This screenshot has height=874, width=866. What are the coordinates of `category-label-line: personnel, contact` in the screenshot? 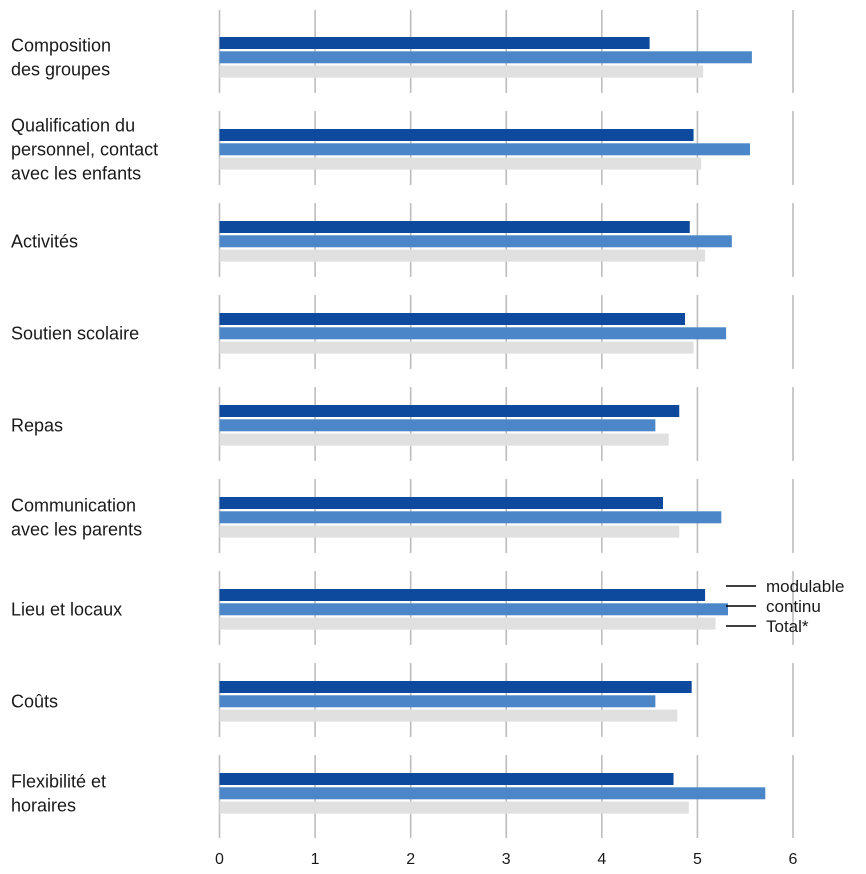 It's located at (84, 149).